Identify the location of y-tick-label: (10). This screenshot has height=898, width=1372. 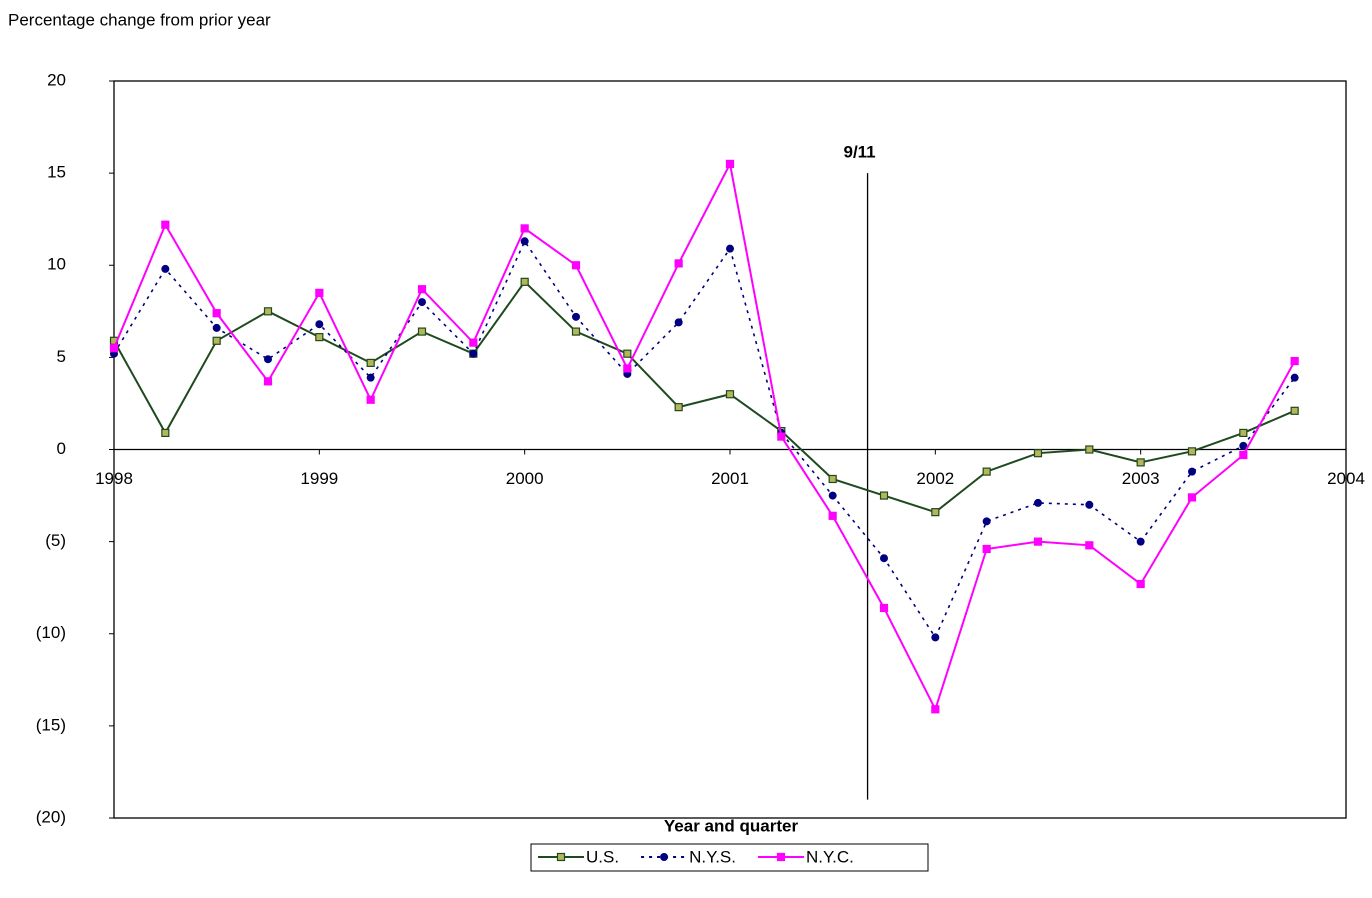
(51, 632).